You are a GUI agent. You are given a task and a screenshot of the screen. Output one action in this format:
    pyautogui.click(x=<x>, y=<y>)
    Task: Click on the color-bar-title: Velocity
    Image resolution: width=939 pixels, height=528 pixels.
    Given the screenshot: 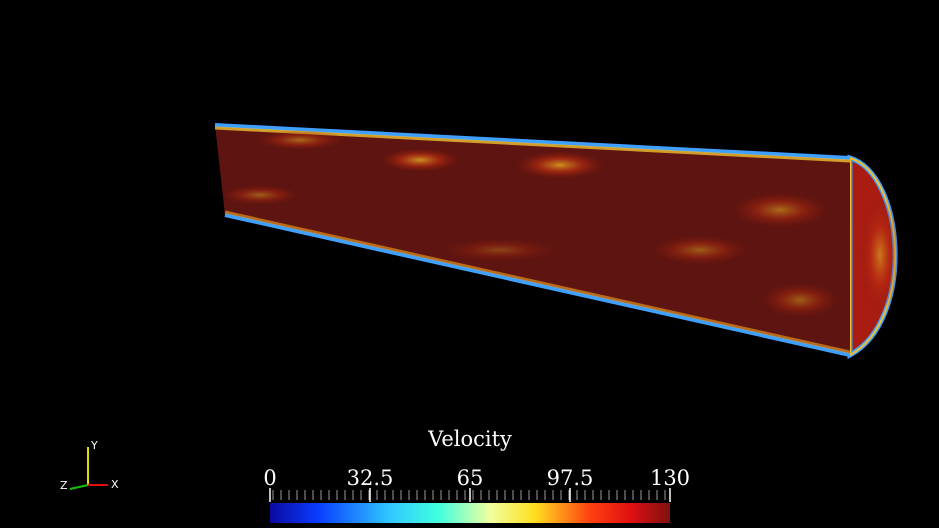 What is the action you would take?
    pyautogui.click(x=469, y=439)
    